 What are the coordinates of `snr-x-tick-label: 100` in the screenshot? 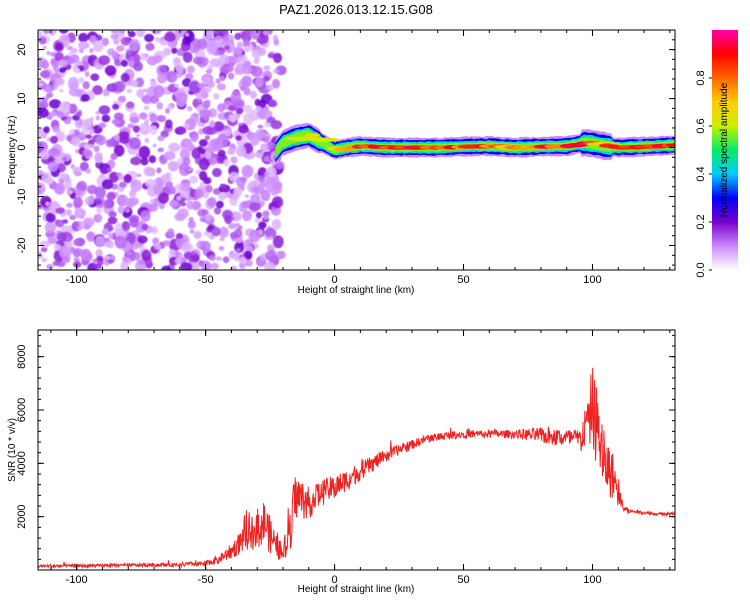 It's located at (592, 580).